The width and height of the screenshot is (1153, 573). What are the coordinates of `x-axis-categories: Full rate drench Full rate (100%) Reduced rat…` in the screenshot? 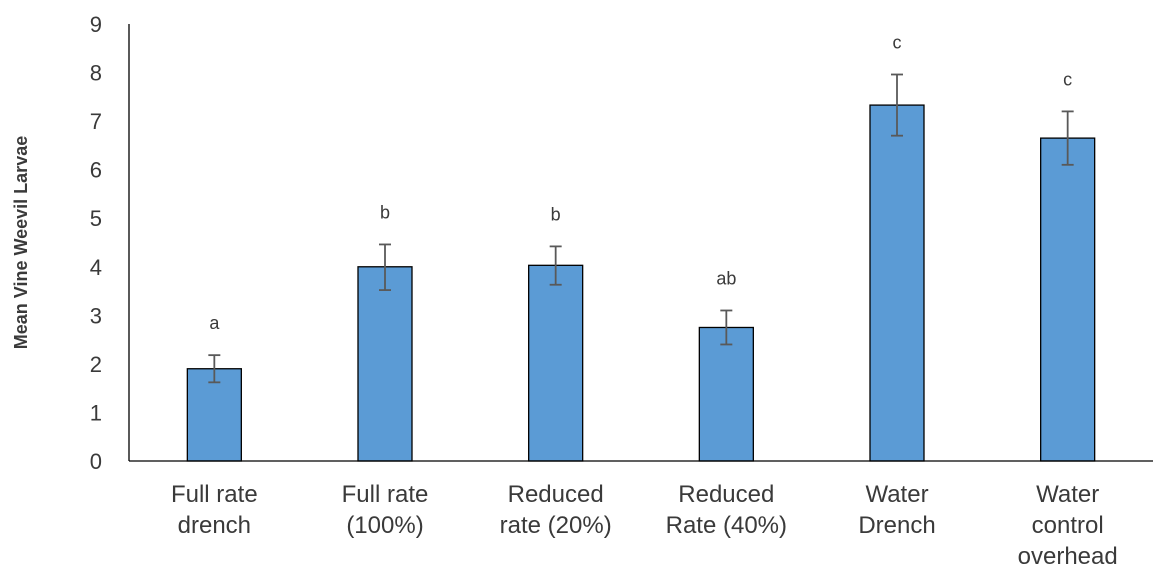 It's located at (644, 525).